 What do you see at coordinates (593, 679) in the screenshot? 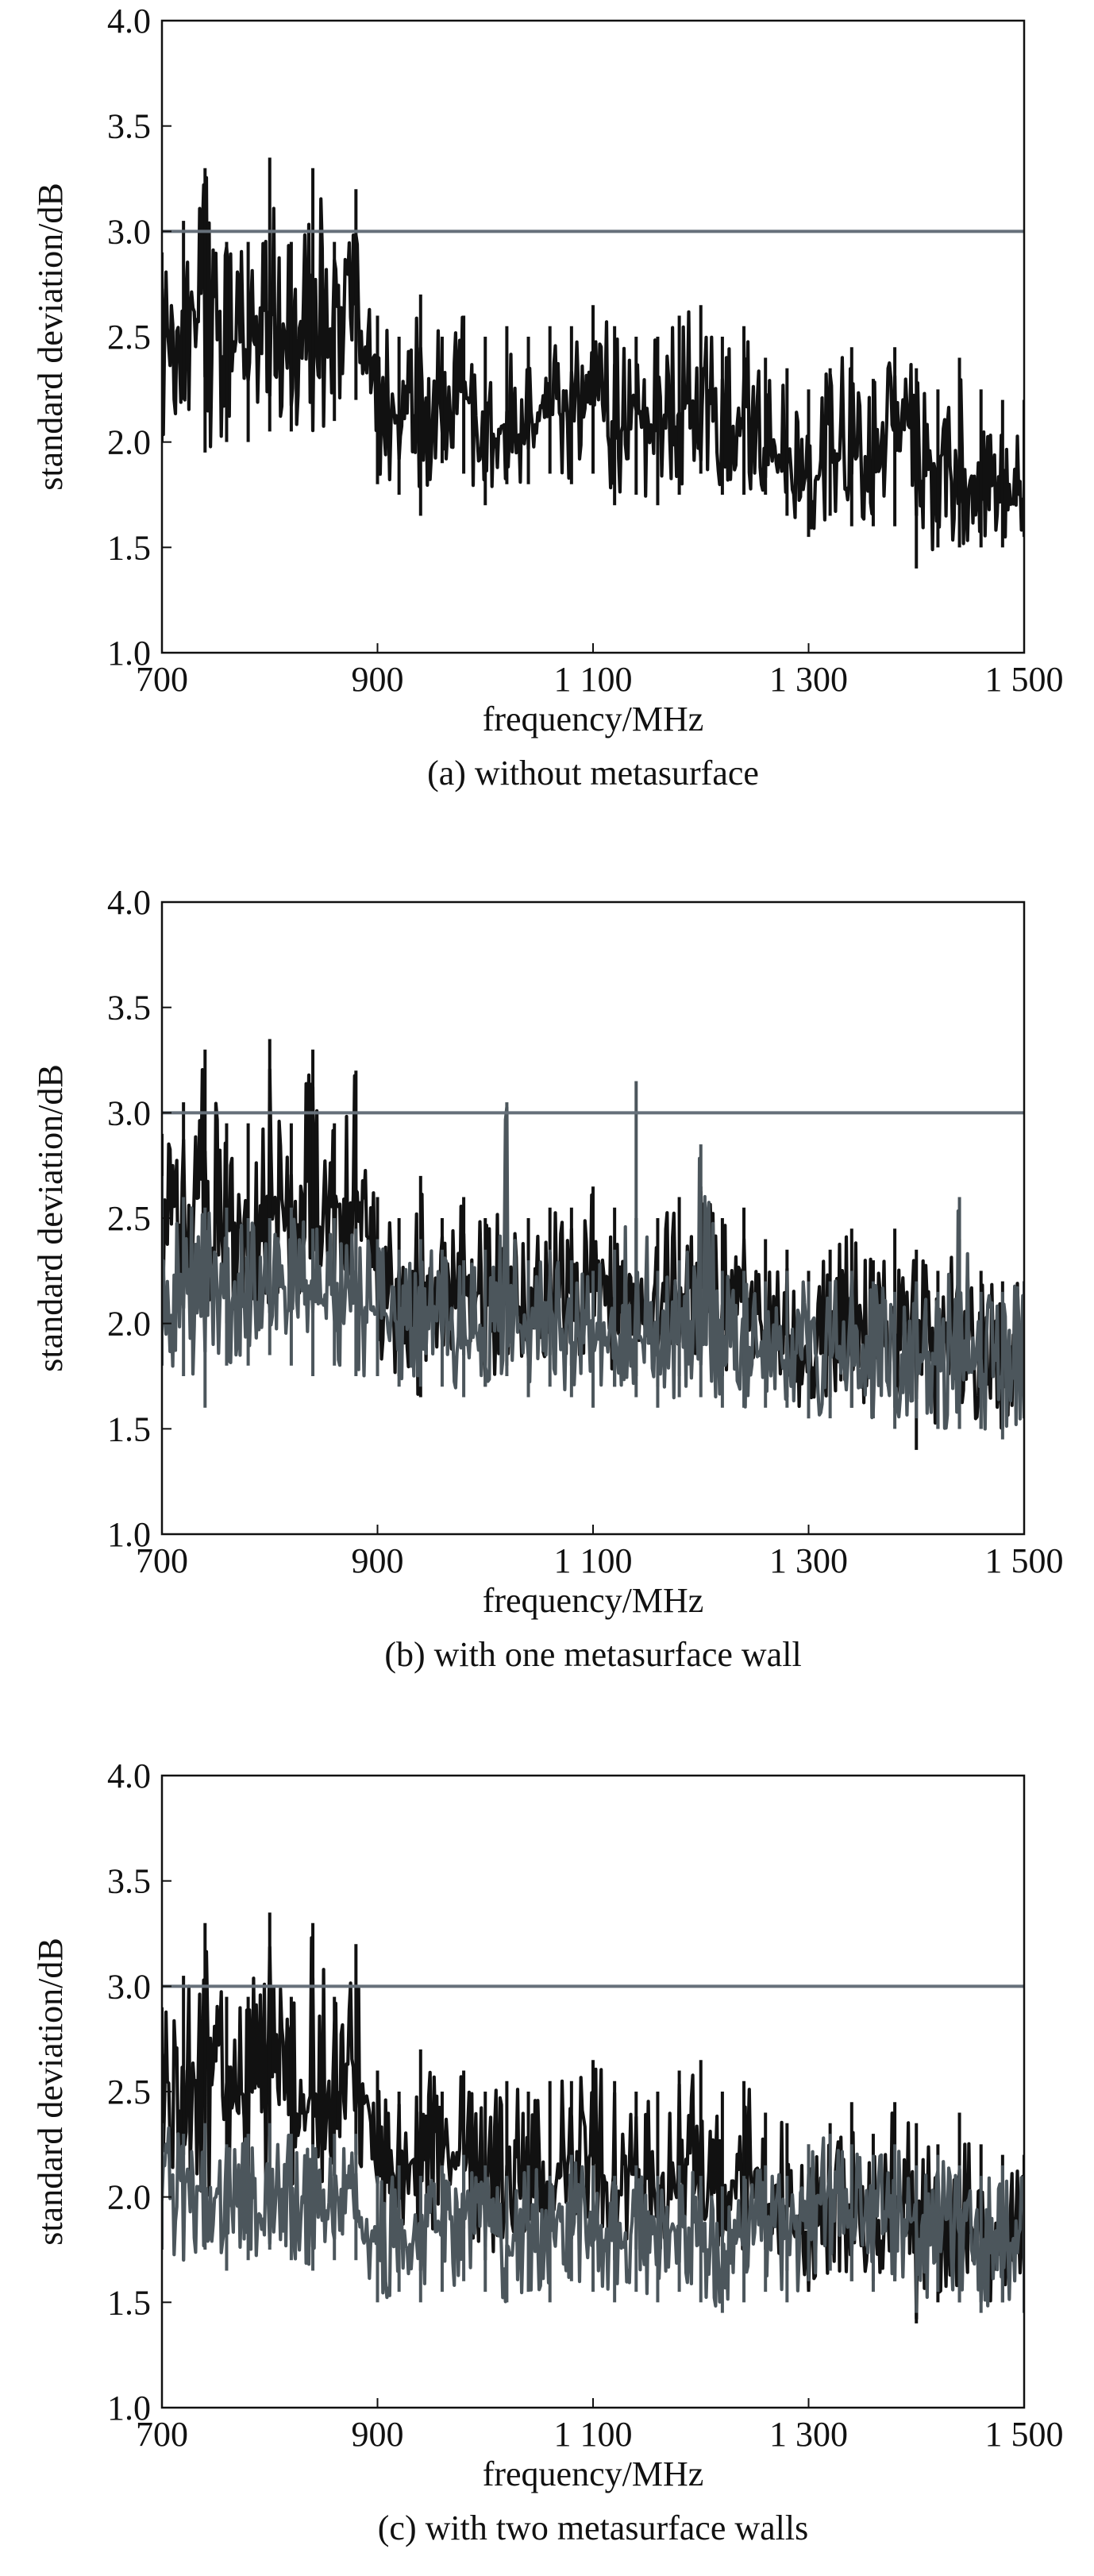
I see `x-tick-label-a-2: 1 100` at bounding box center [593, 679].